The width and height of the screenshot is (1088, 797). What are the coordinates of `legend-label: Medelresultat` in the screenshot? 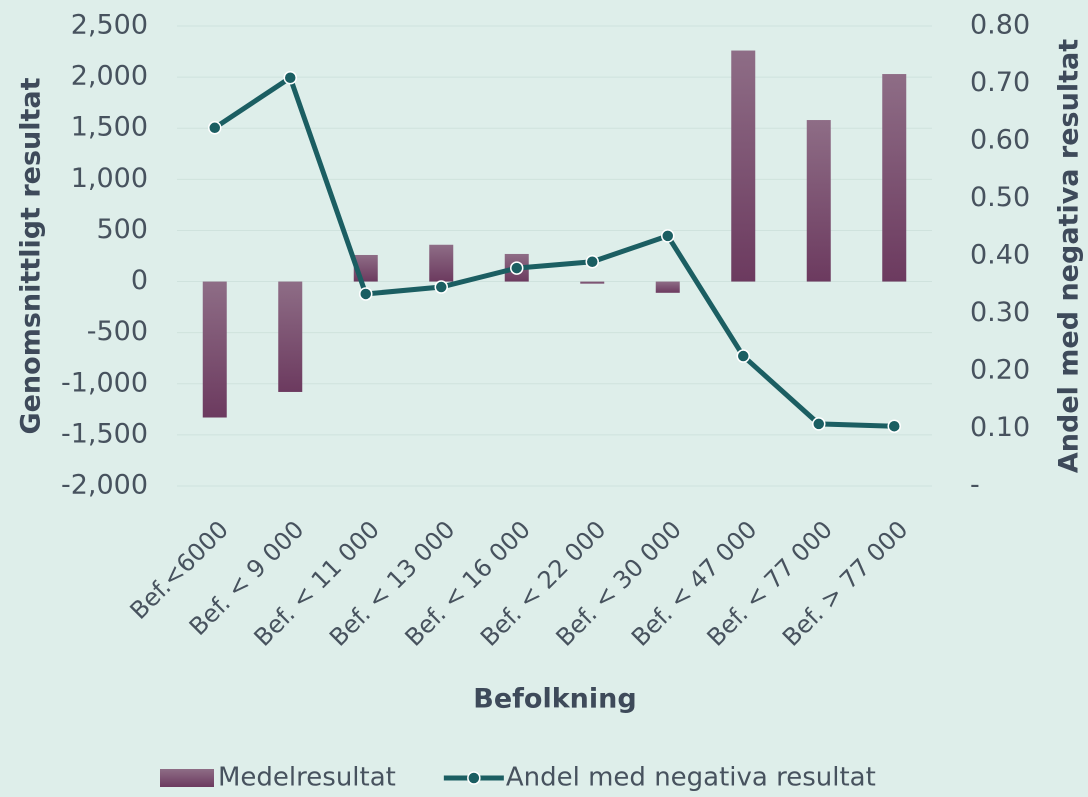 It's located at (307, 778).